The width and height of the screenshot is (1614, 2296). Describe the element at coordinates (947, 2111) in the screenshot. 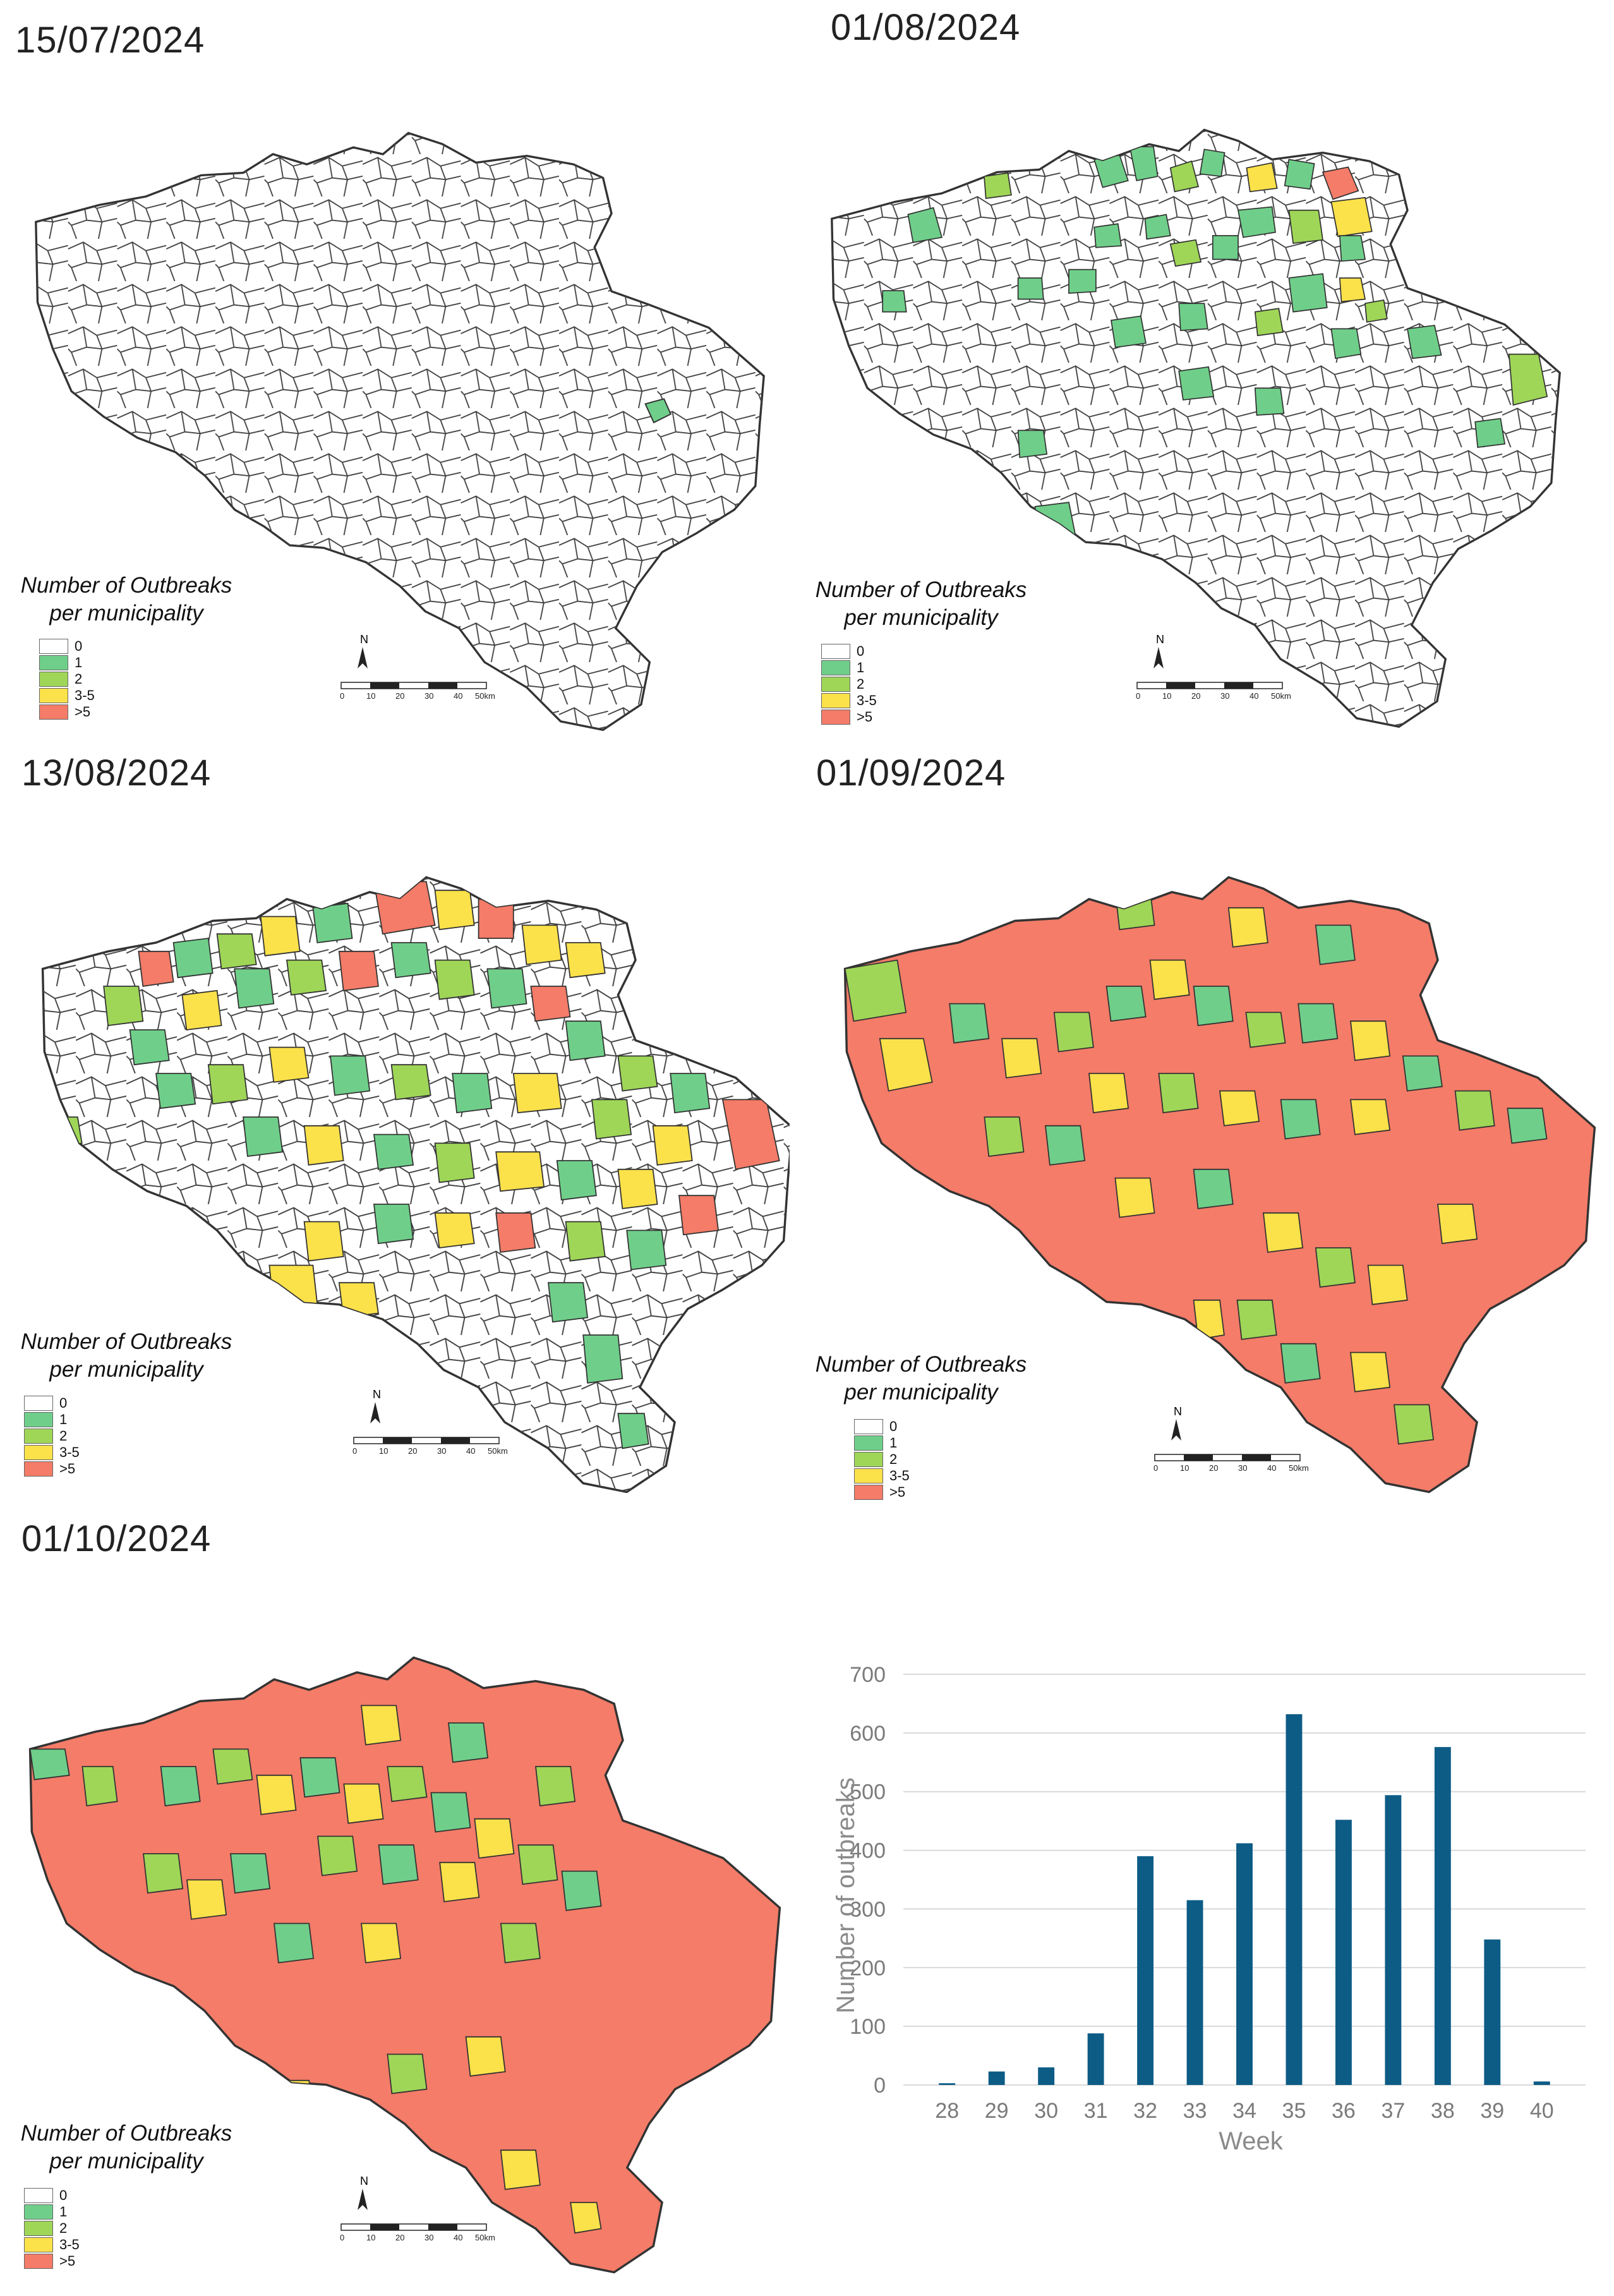

I see `x-tick-label: 28` at that location.